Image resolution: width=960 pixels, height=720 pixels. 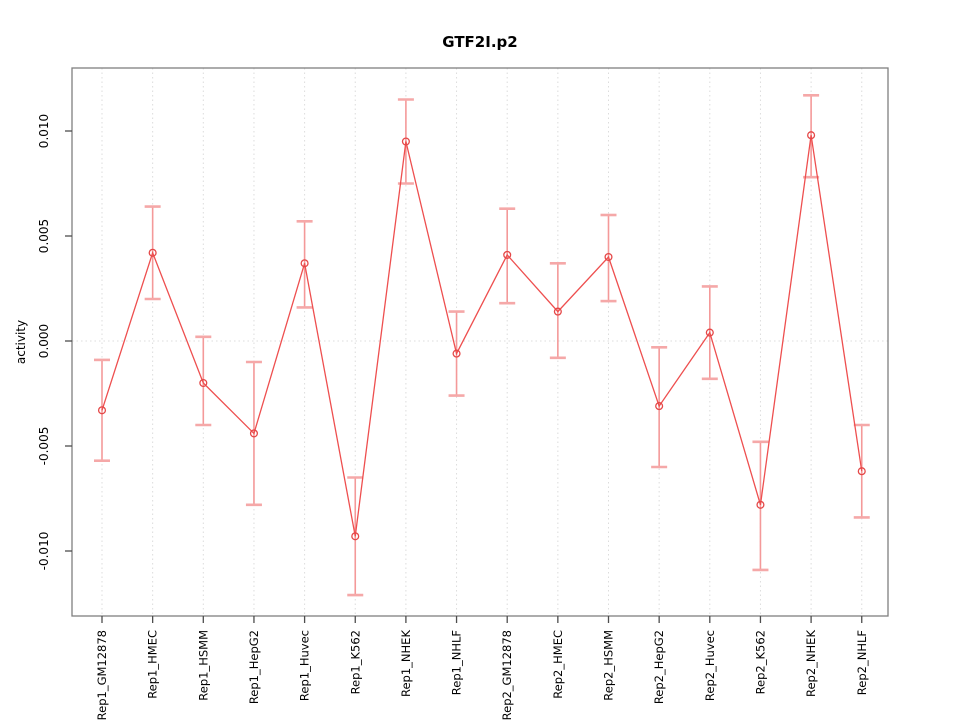 What do you see at coordinates (44, 236) in the screenshot?
I see `y-tick-label: 0.005` at bounding box center [44, 236].